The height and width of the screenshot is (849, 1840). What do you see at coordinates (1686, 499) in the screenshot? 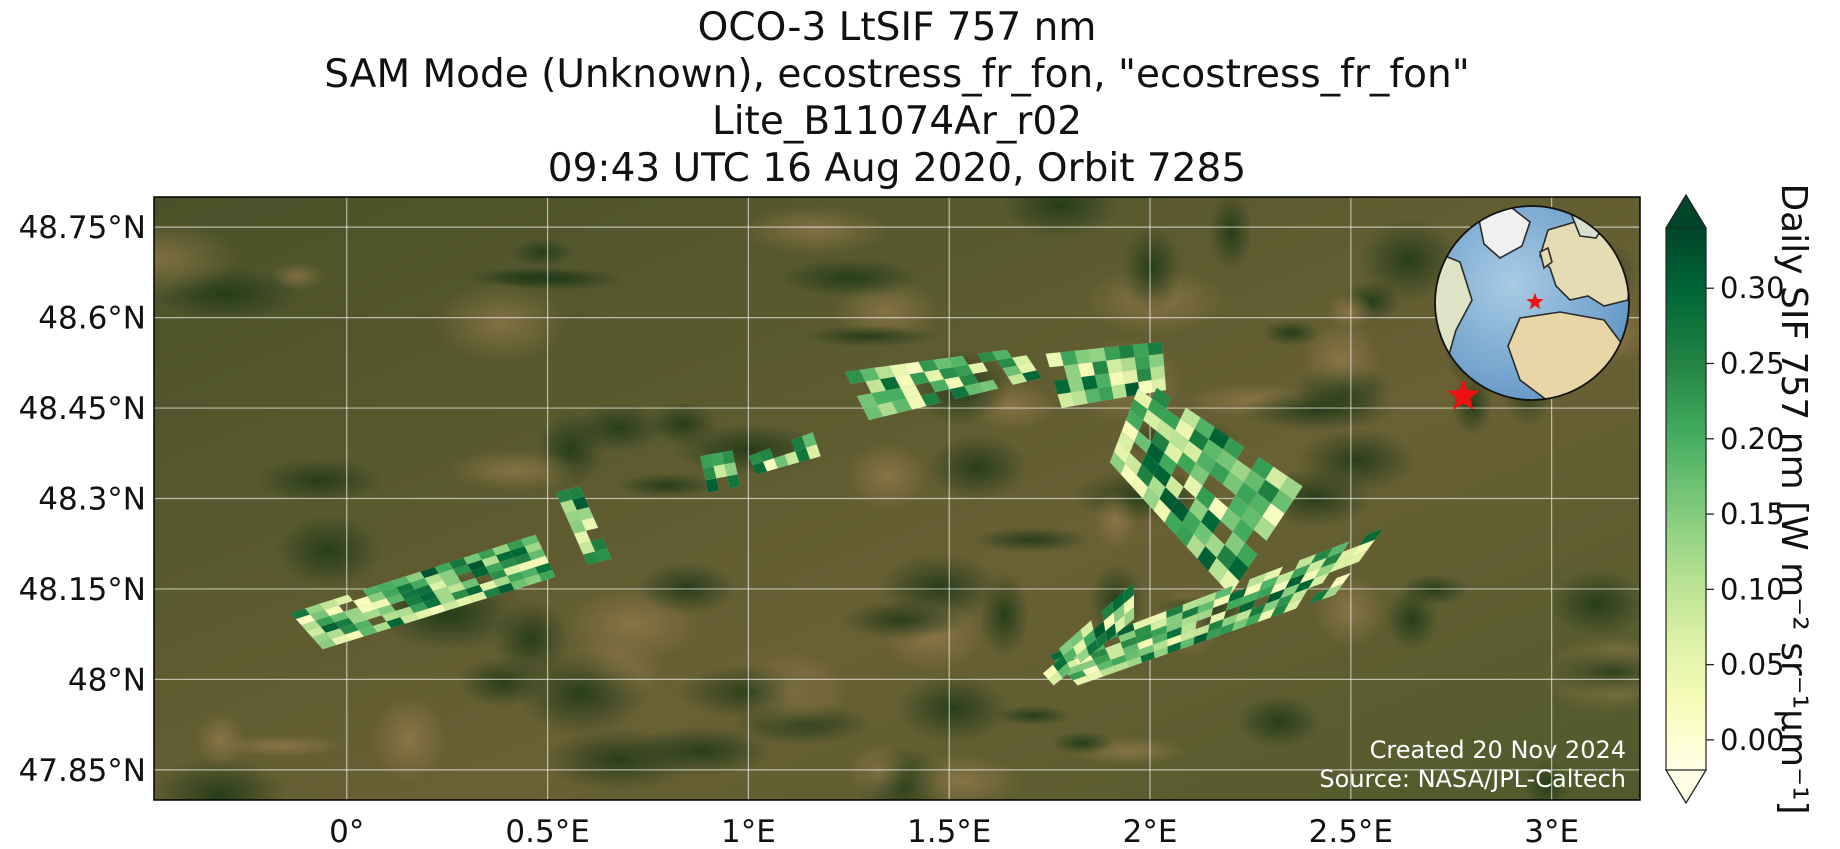
I see `colorbar-gradient` at bounding box center [1686, 499].